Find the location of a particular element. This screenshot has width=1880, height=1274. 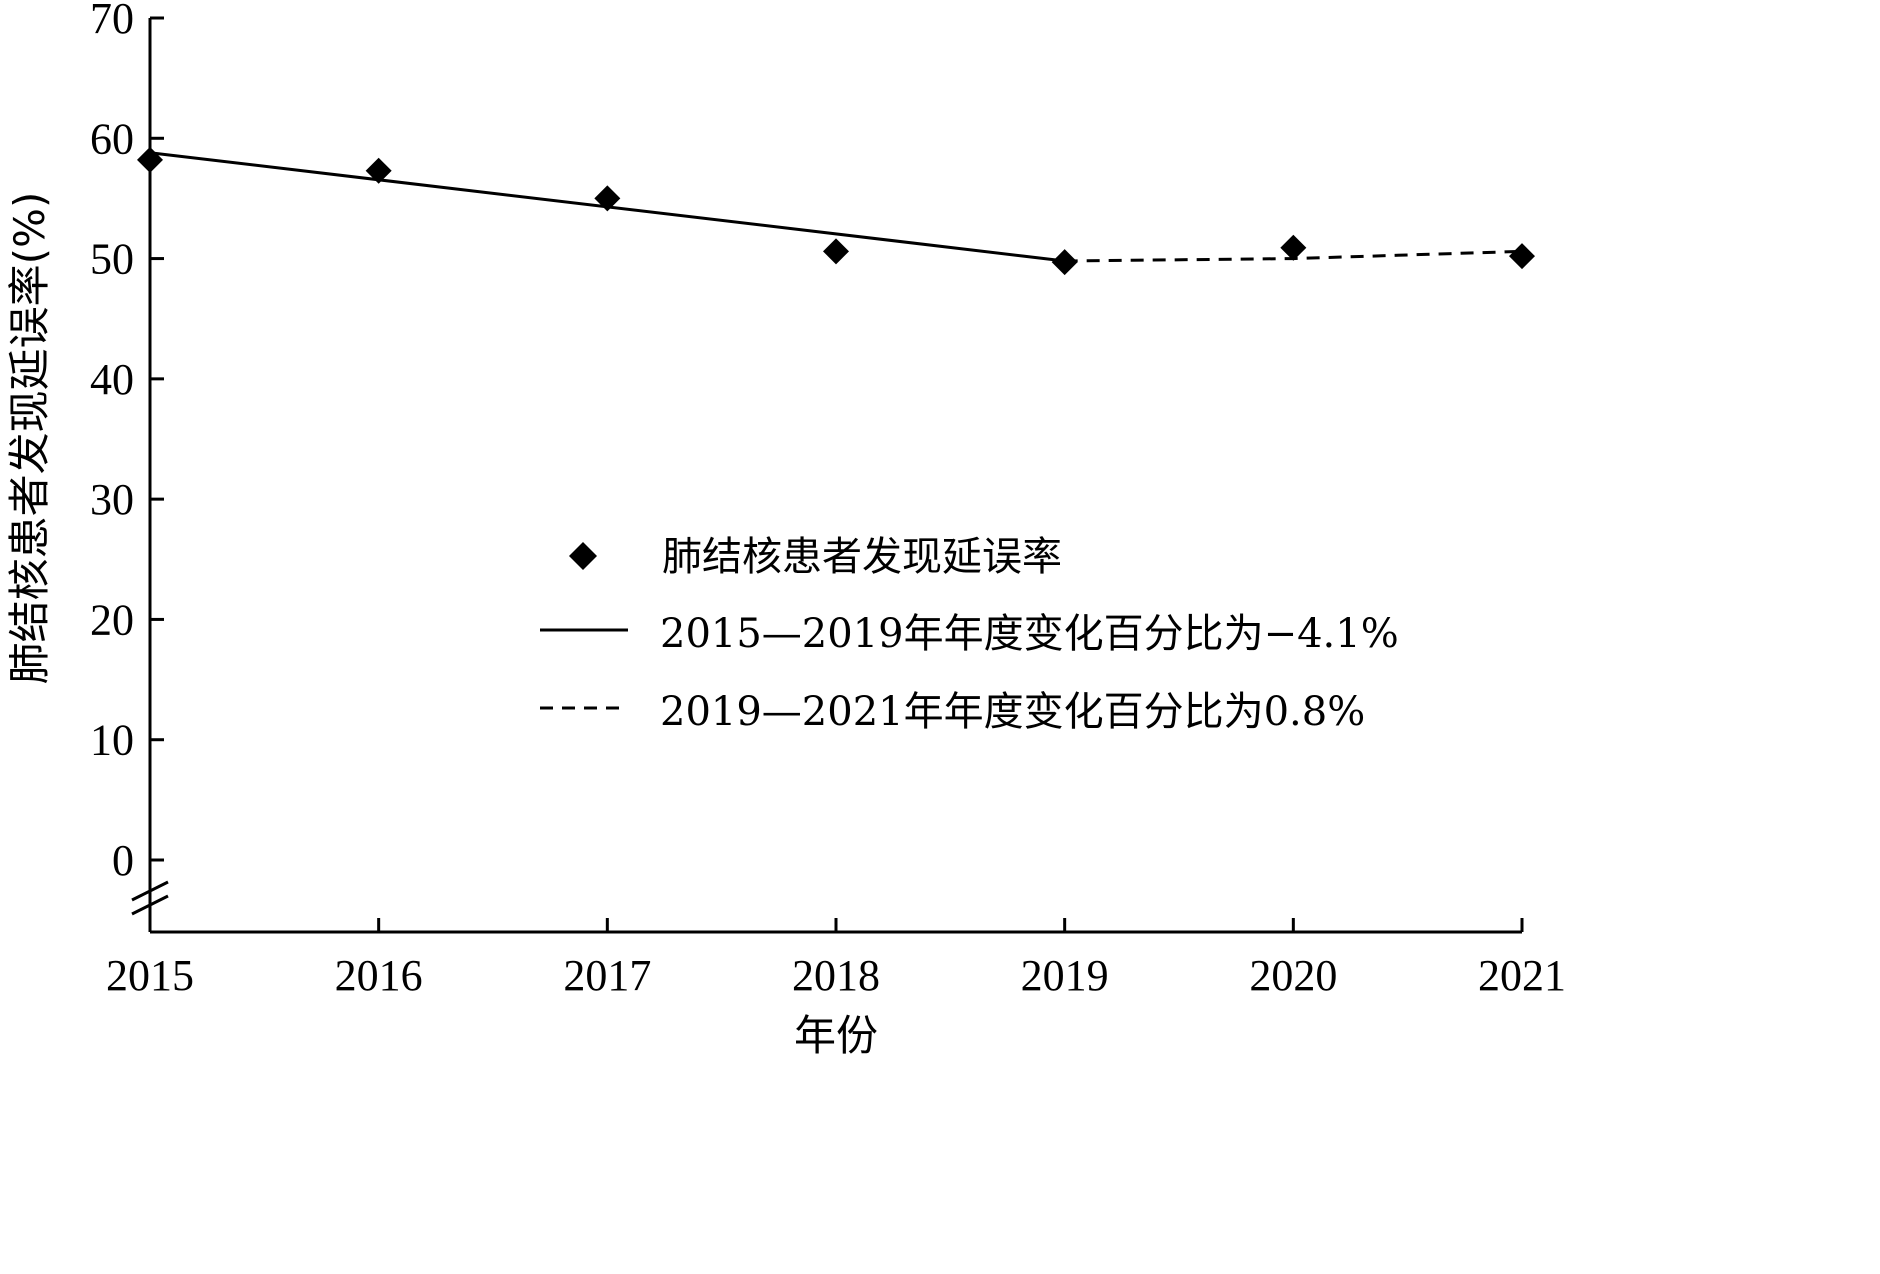

y-tick-label: 50 is located at coordinates (112, 259).